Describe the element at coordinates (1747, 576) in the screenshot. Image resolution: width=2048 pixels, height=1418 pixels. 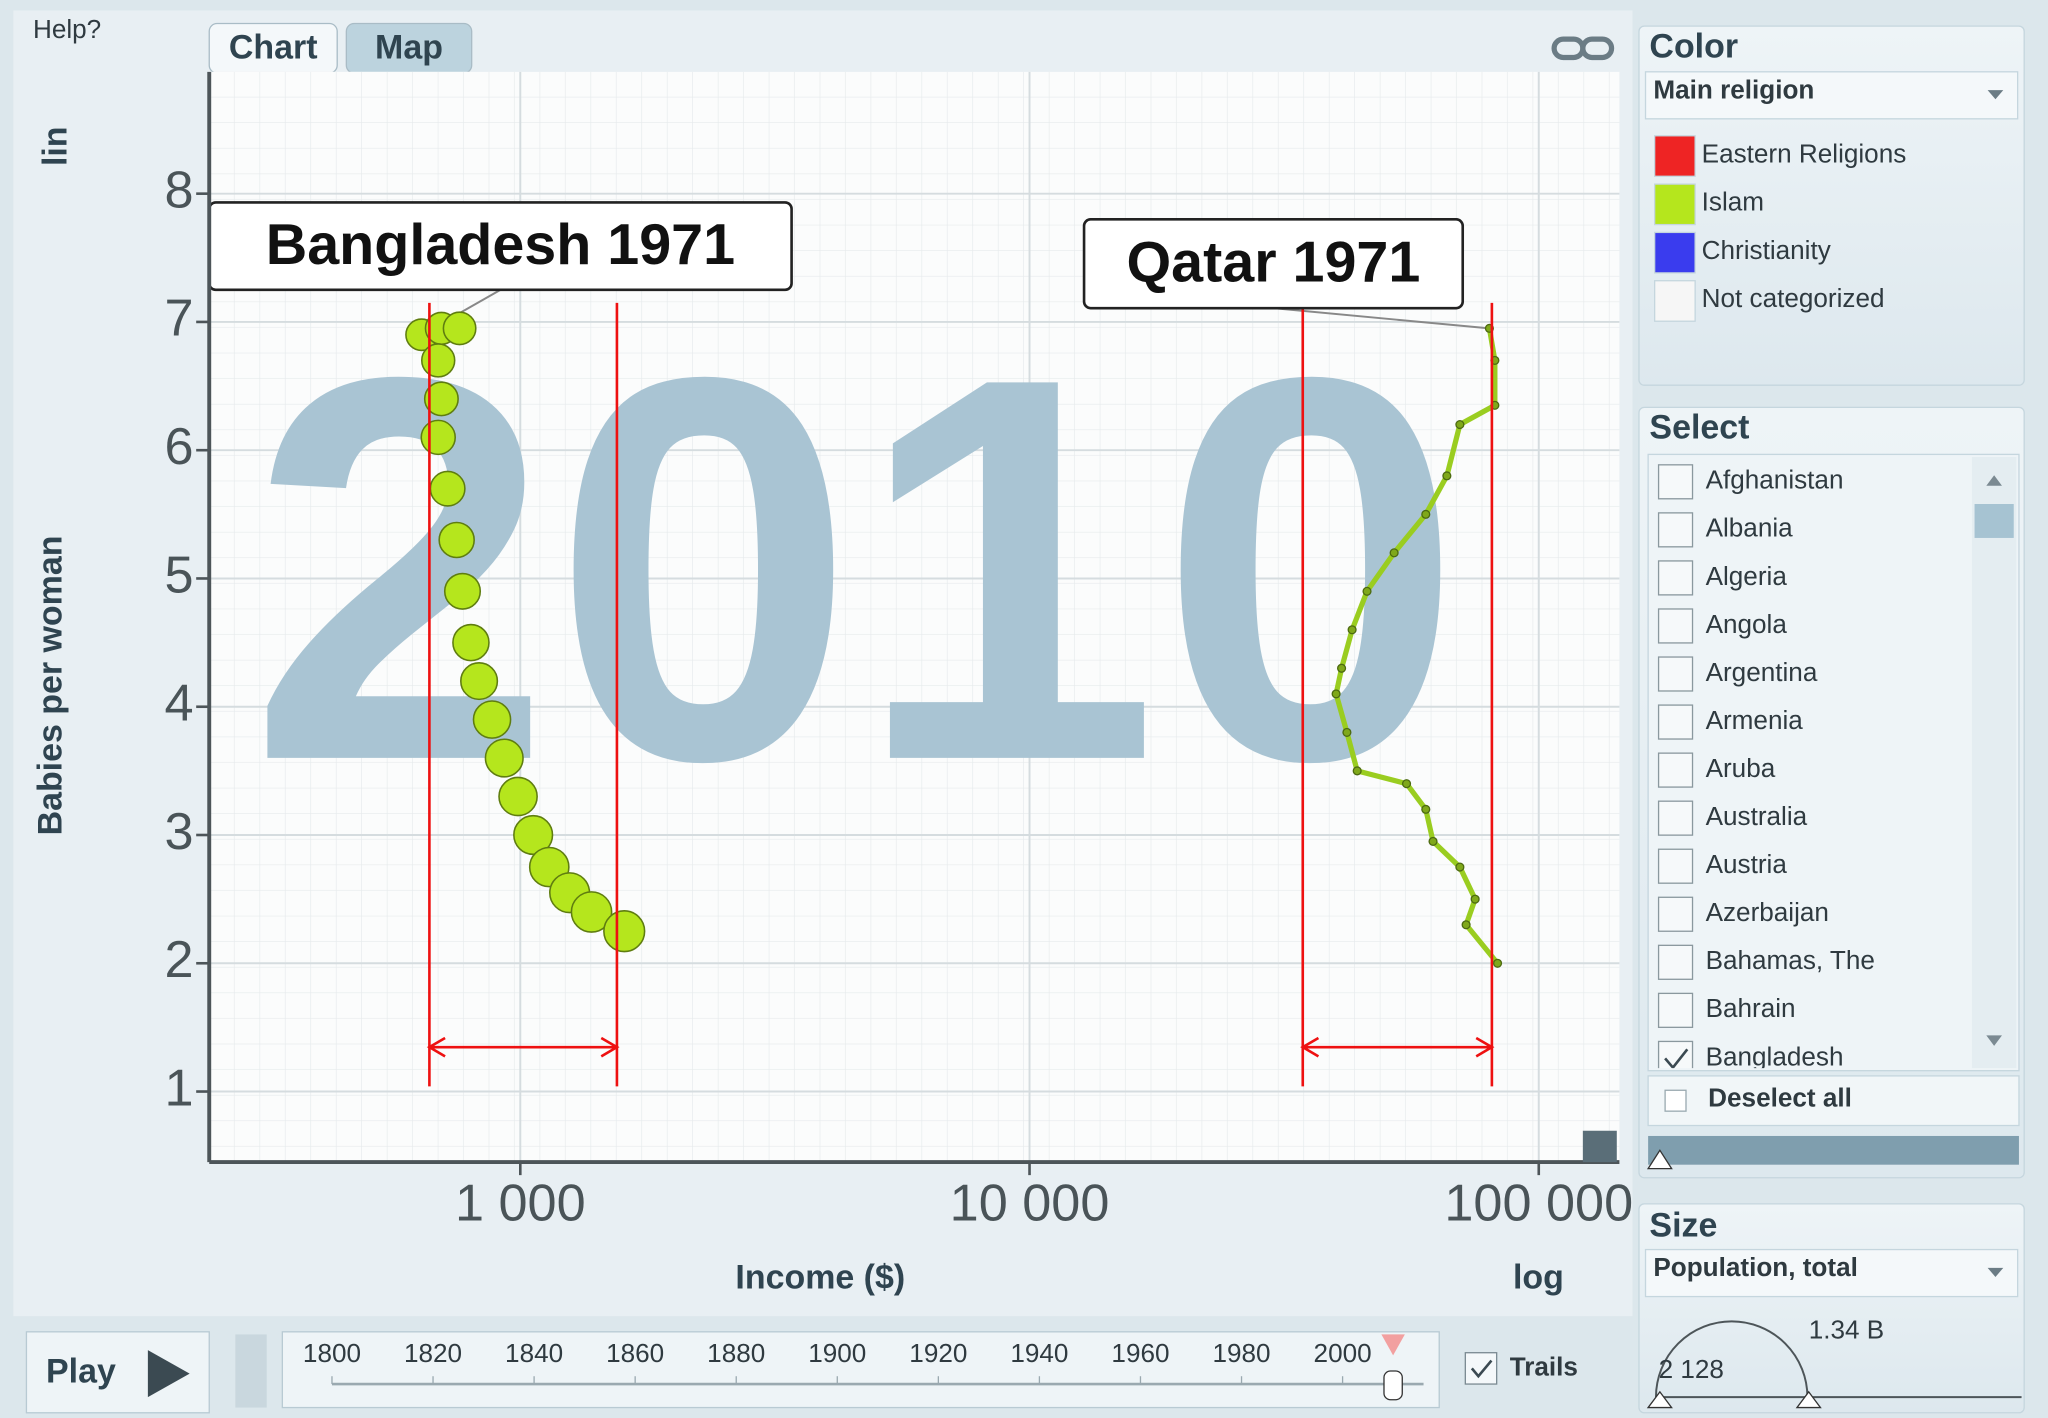
I see `country-label: Algeria` at that location.